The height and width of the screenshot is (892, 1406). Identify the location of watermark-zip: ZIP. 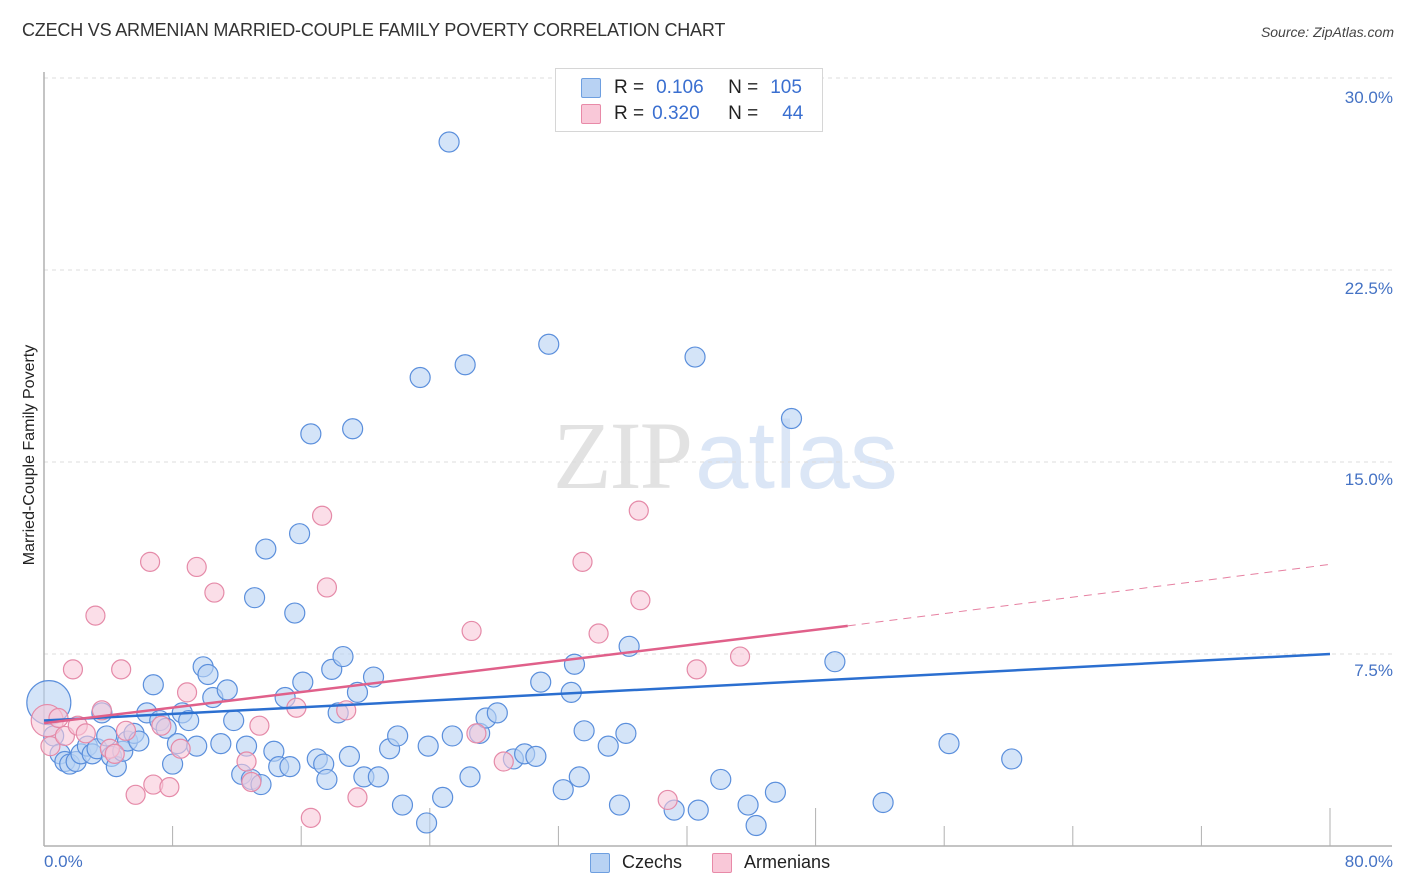
(623, 455).